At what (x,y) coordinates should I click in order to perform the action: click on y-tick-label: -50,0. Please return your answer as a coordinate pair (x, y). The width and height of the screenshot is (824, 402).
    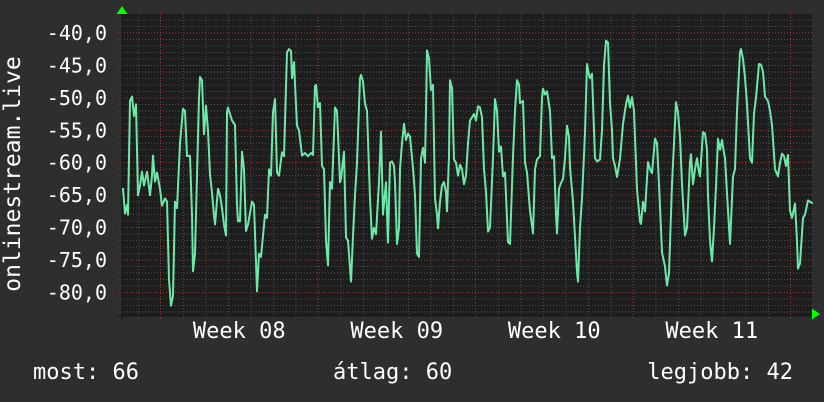
    Looking at the image, I should click on (77, 98).